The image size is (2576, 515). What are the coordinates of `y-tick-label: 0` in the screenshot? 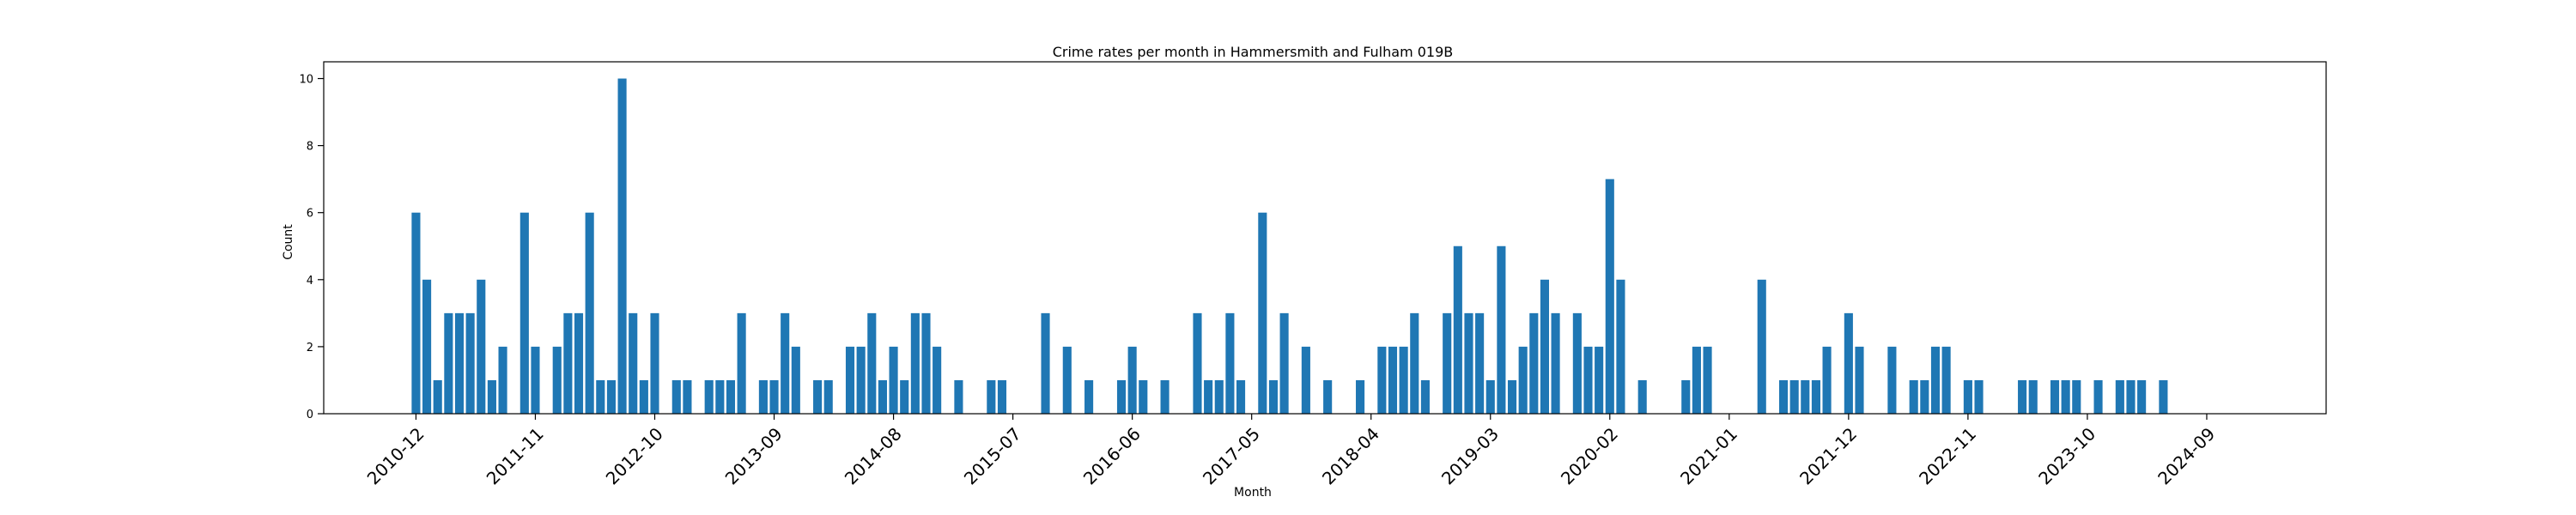 It's located at (310, 415).